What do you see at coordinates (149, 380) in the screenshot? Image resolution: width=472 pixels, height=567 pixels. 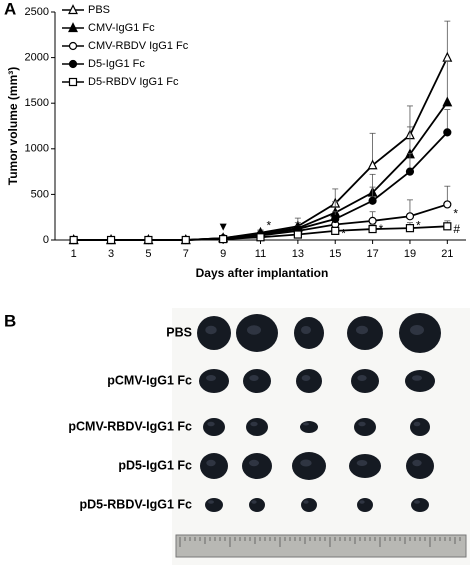 I see `row-label: pCMV-IgG1 Fc` at bounding box center [149, 380].